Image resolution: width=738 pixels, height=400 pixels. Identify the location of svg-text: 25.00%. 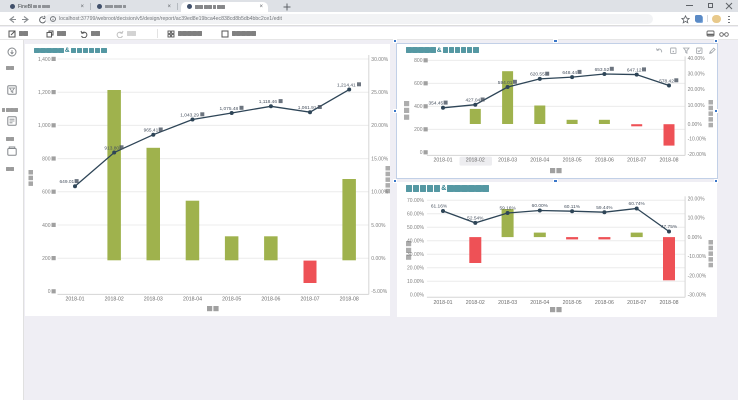
(380, 93).